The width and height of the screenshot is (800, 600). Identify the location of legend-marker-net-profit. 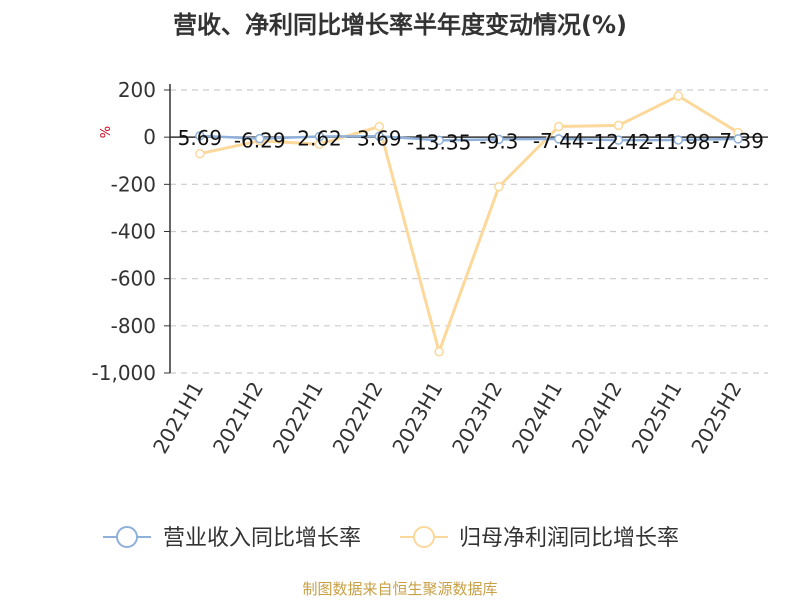
(424, 537).